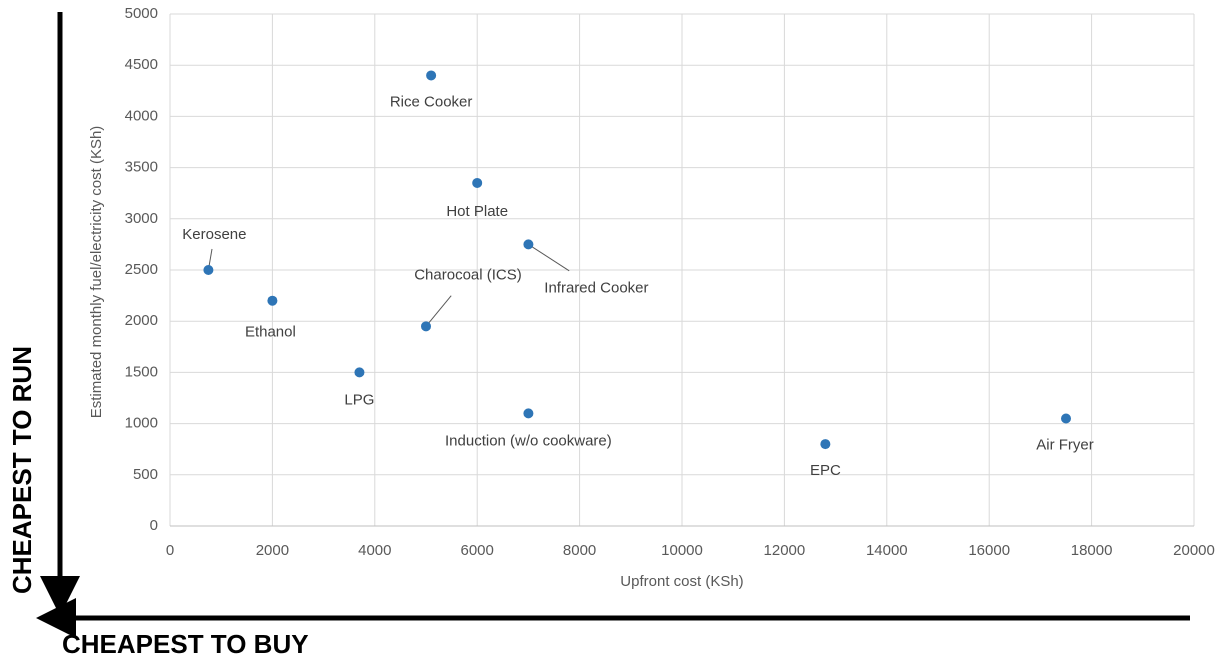  Describe the element at coordinates (682, 550) in the screenshot. I see `x-tick-label: 10000` at that location.